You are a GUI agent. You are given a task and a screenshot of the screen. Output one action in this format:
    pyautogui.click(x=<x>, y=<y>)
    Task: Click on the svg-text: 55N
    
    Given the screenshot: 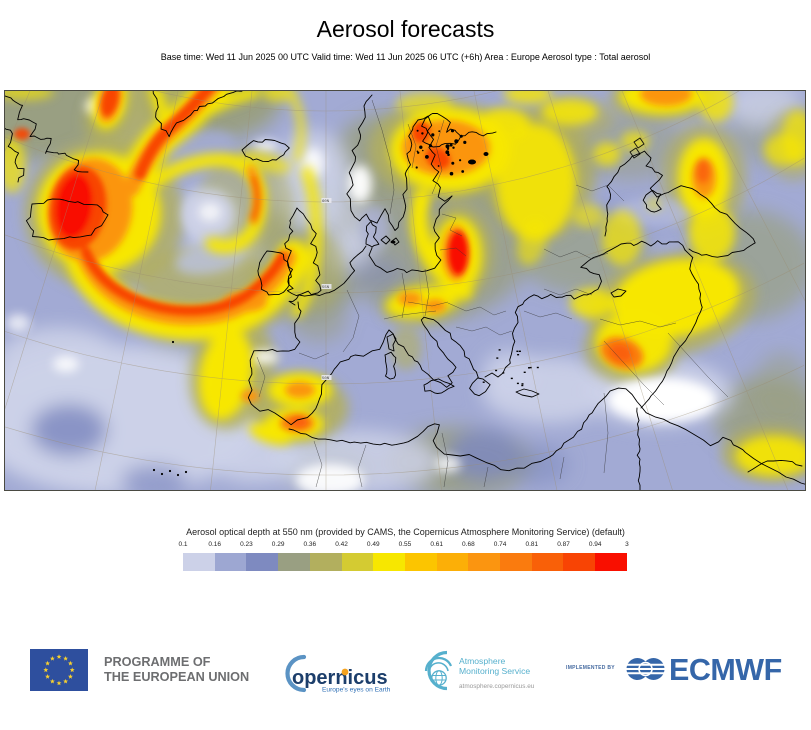 What is the action you would take?
    pyautogui.click(x=326, y=288)
    